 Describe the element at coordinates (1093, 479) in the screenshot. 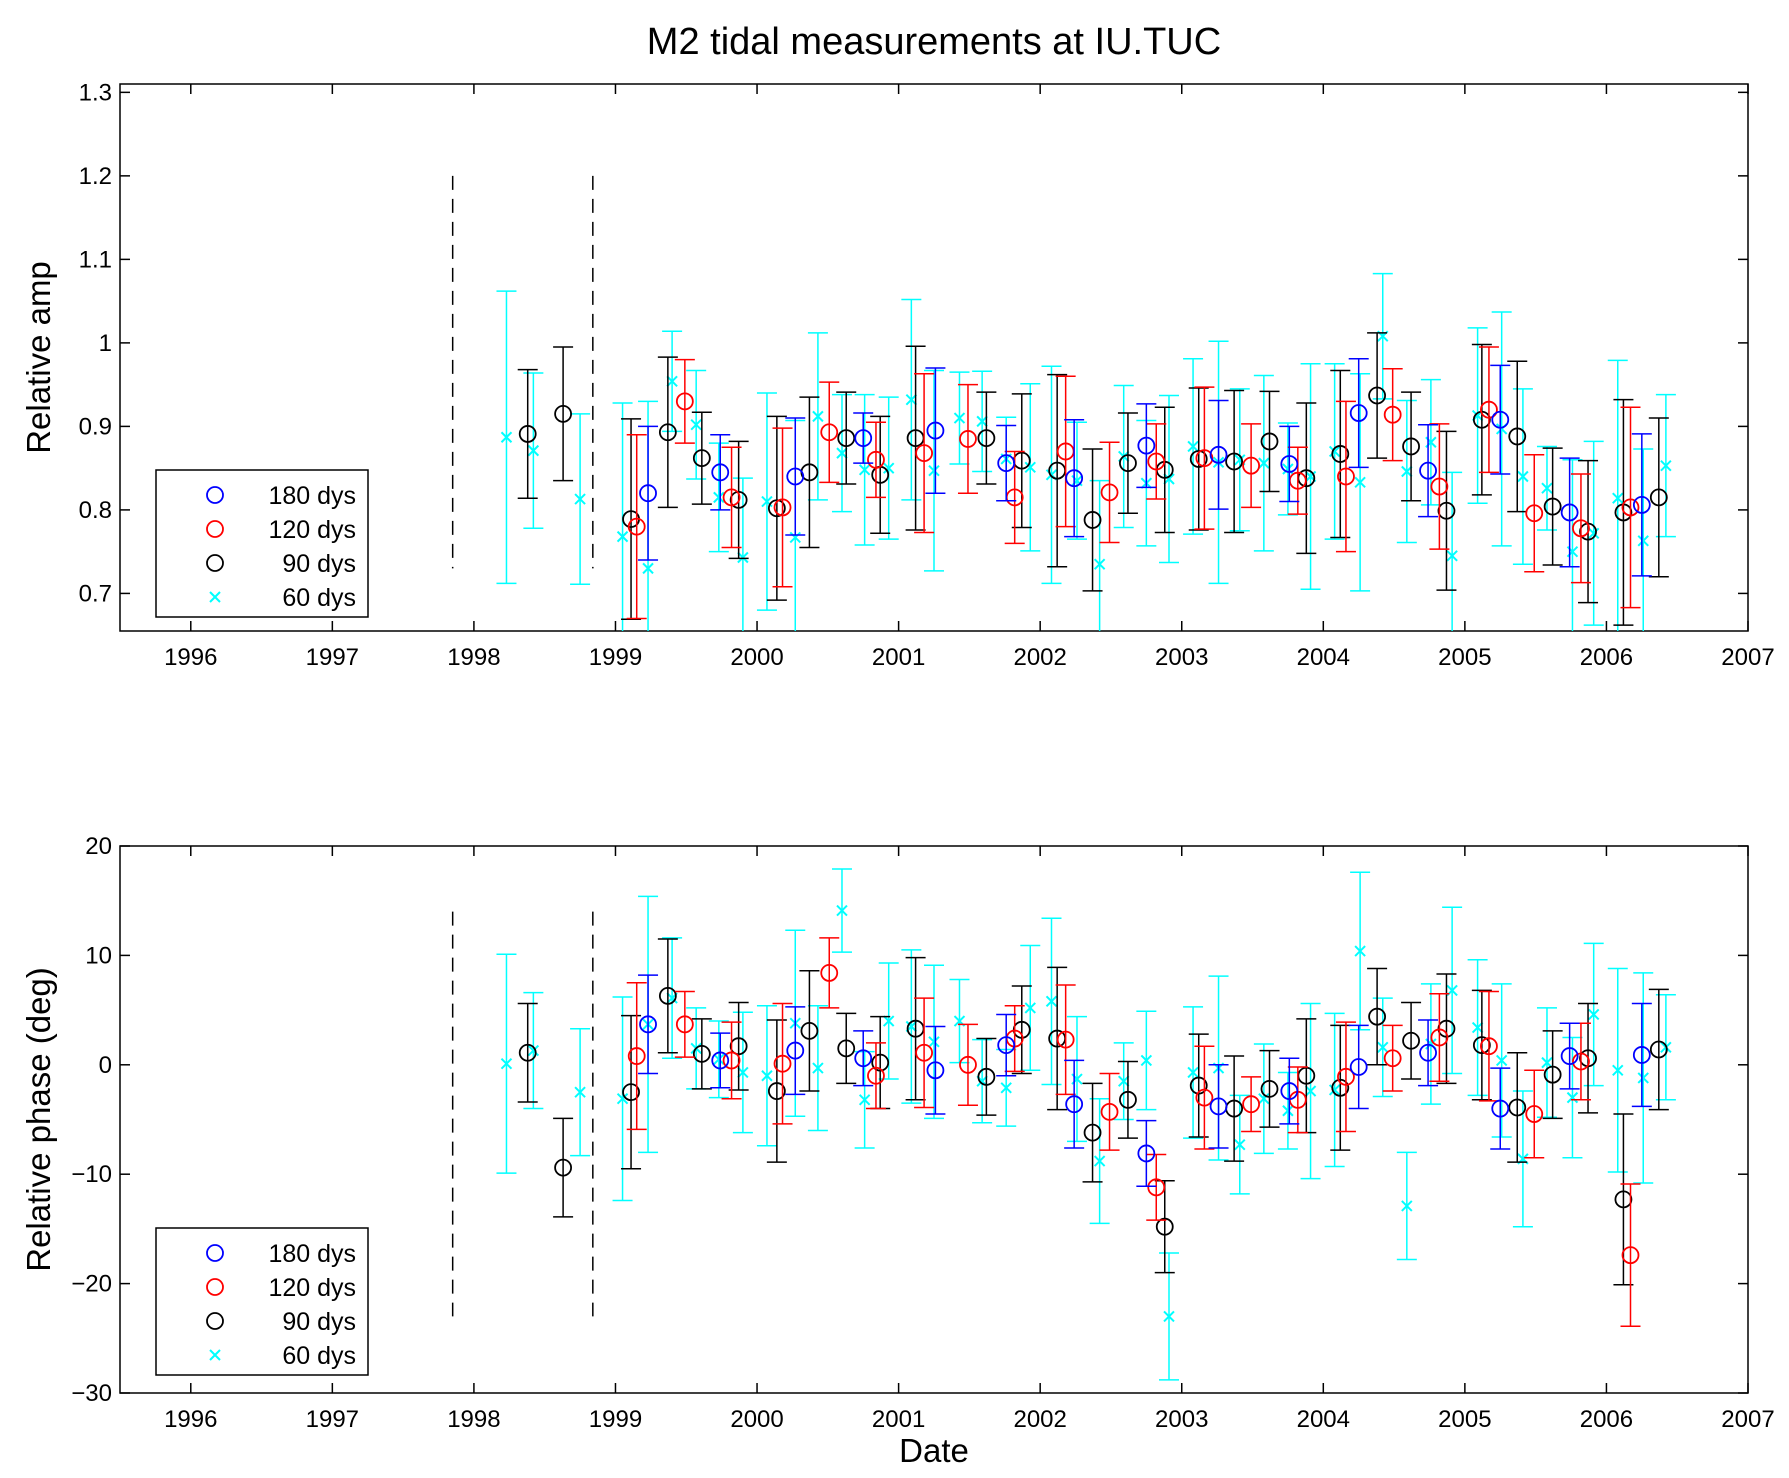

I see `series-90-dys` at that location.